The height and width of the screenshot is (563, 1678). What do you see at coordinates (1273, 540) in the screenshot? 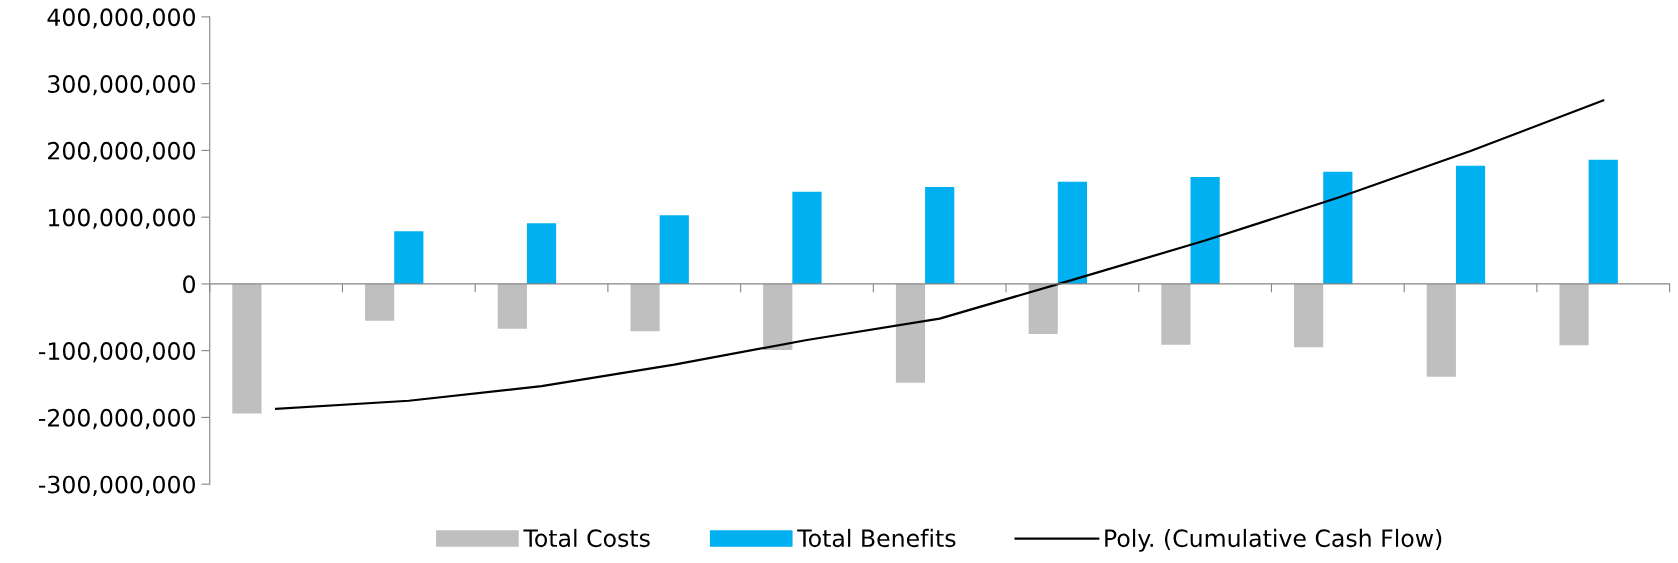
I see `legend-label: Poly. (Cumulative Cash Flow)` at bounding box center [1273, 540].